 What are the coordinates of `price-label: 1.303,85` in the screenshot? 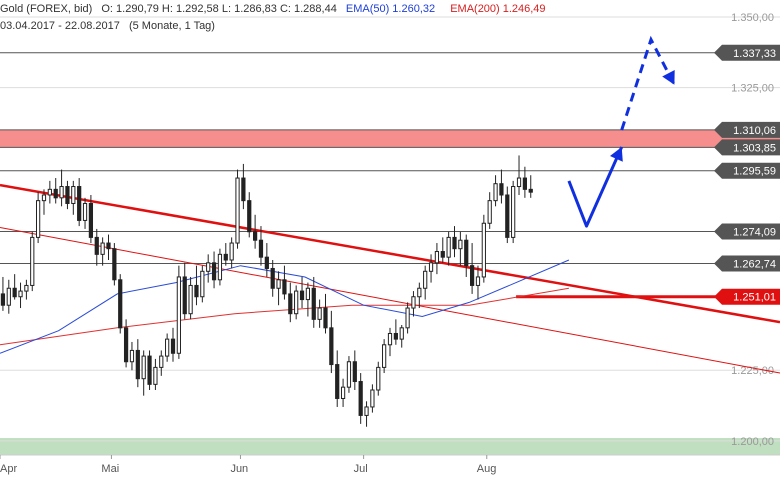 It's located at (754, 148).